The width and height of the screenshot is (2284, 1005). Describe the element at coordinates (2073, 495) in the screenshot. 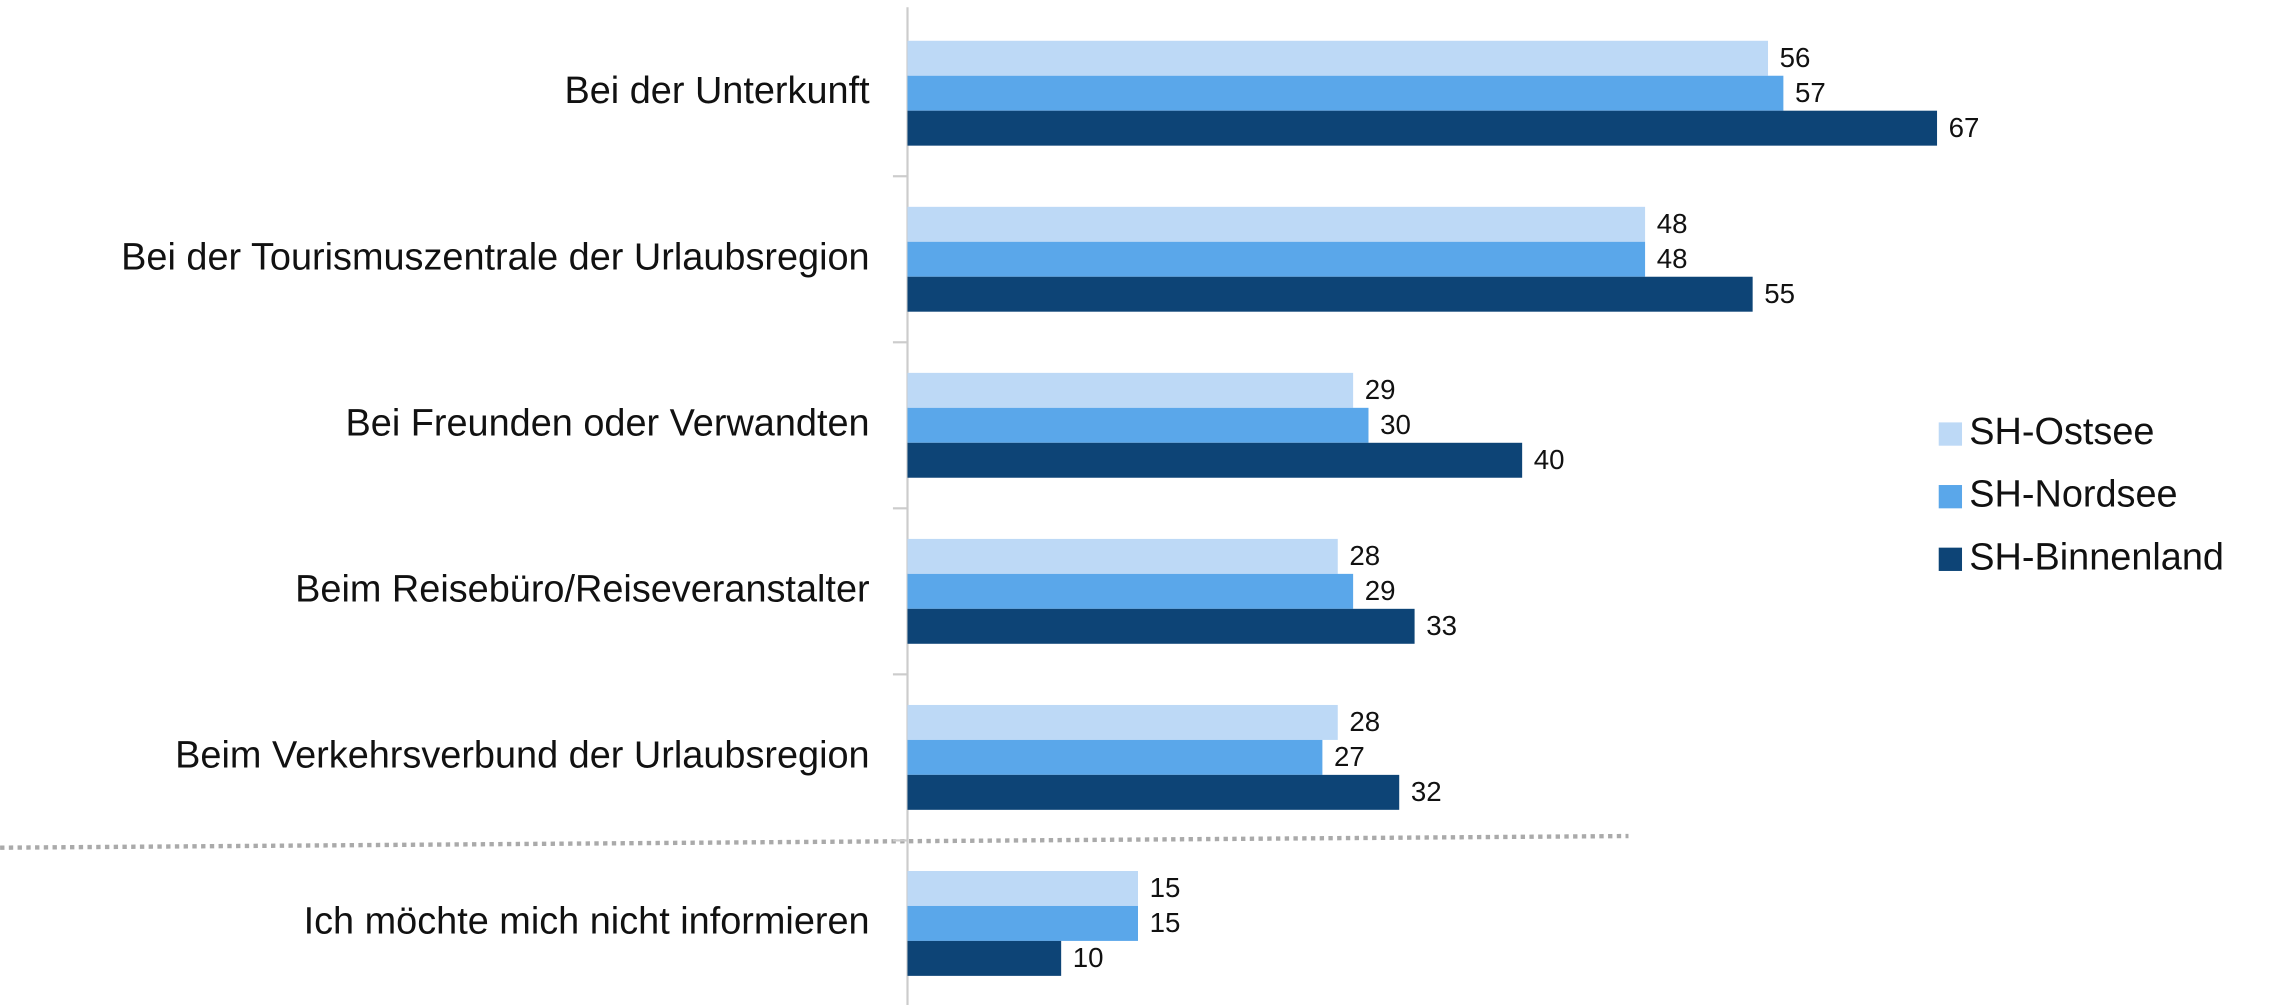

I see `legend-label: SH-Nordsee` at that location.